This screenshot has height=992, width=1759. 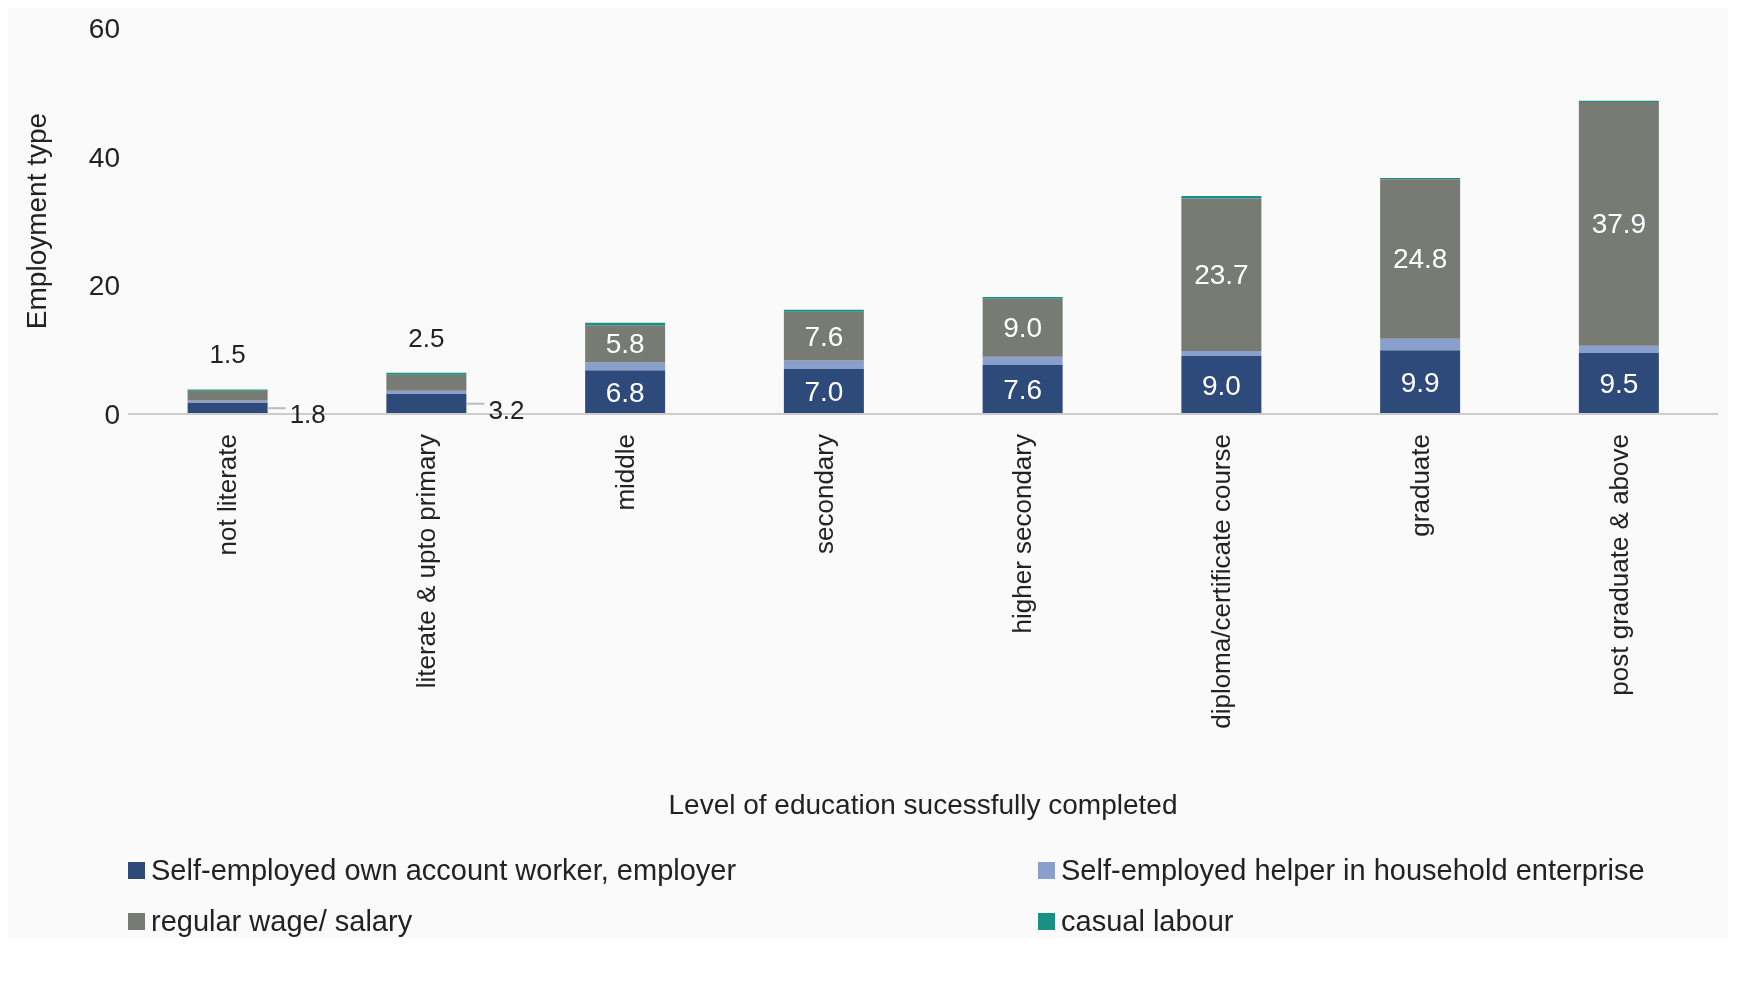 What do you see at coordinates (823, 494) in the screenshot?
I see `x-tick-label: secondary` at bounding box center [823, 494].